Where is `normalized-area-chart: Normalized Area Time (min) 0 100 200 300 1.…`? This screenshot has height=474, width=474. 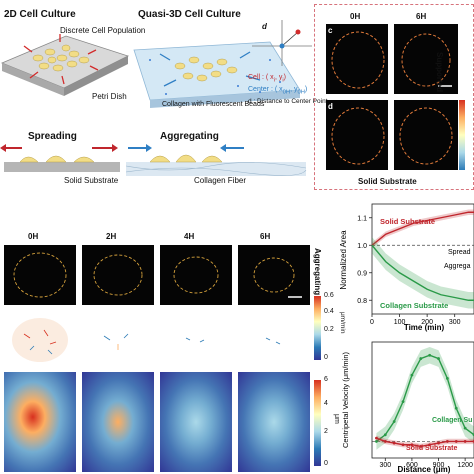
normalized-area-chart: Normalized Area Time (min) 0 100 200 300 1.… is located at coordinates (406, 267).